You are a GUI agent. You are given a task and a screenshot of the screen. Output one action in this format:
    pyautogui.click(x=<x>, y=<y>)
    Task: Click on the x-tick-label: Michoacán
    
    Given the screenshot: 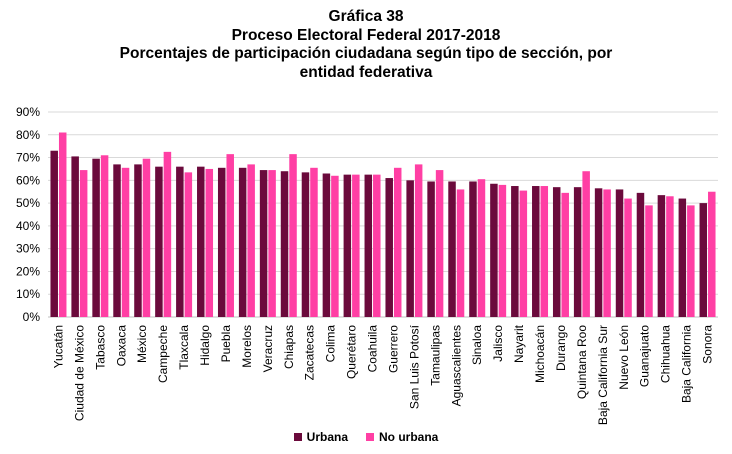 What is the action you would take?
    pyautogui.click(x=540, y=354)
    